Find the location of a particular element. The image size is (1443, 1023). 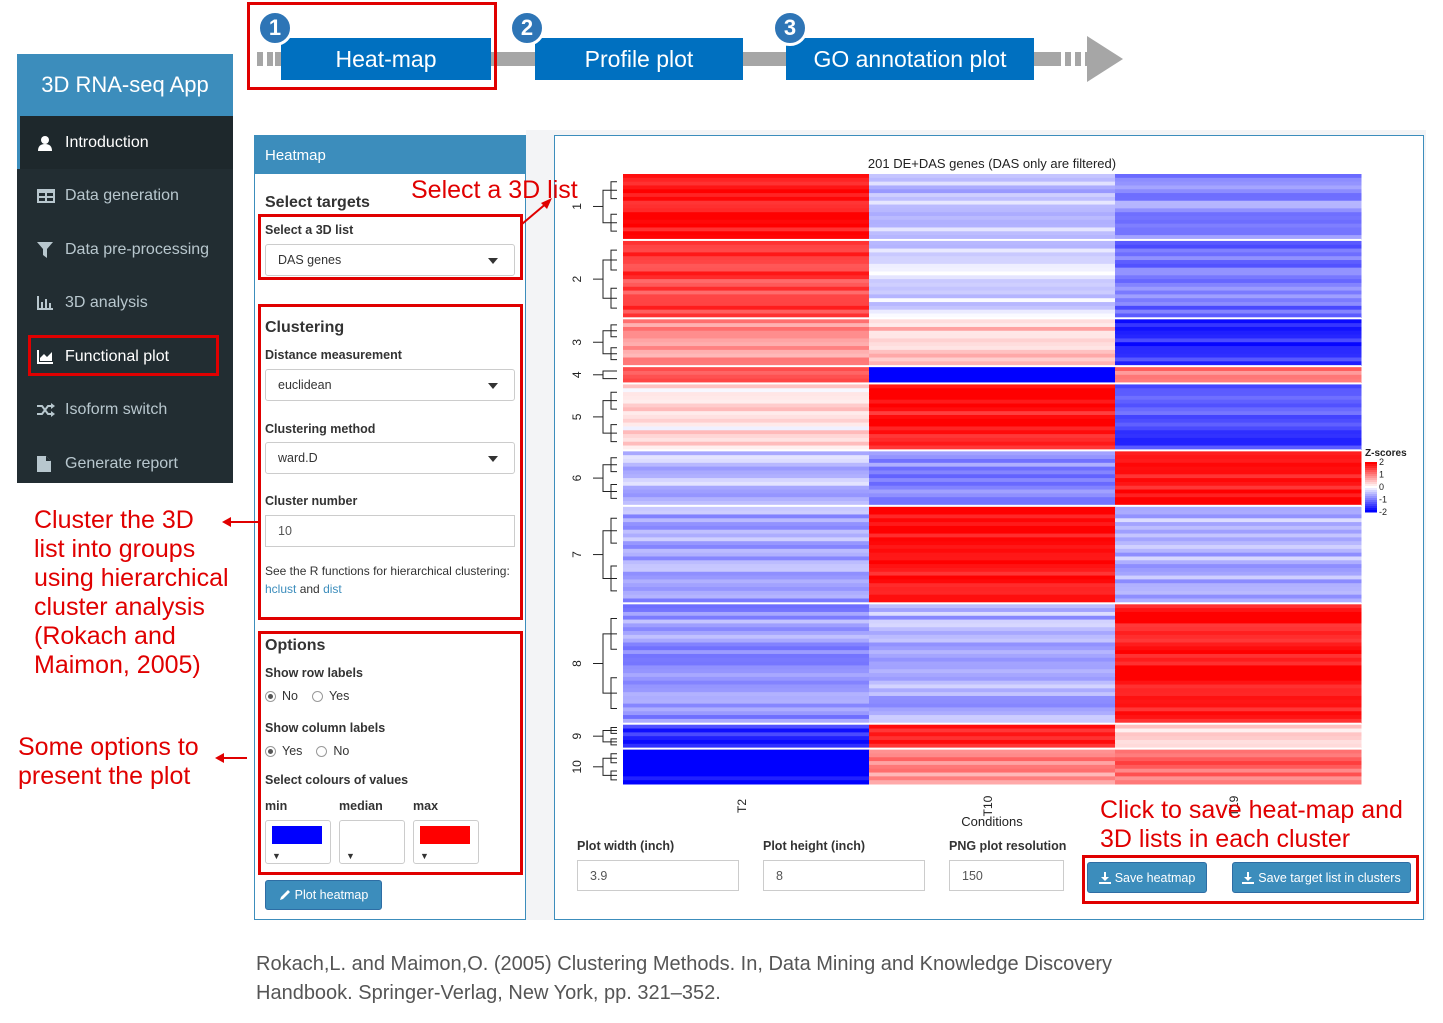

col-labels-no-radio is located at coordinates (322, 751).